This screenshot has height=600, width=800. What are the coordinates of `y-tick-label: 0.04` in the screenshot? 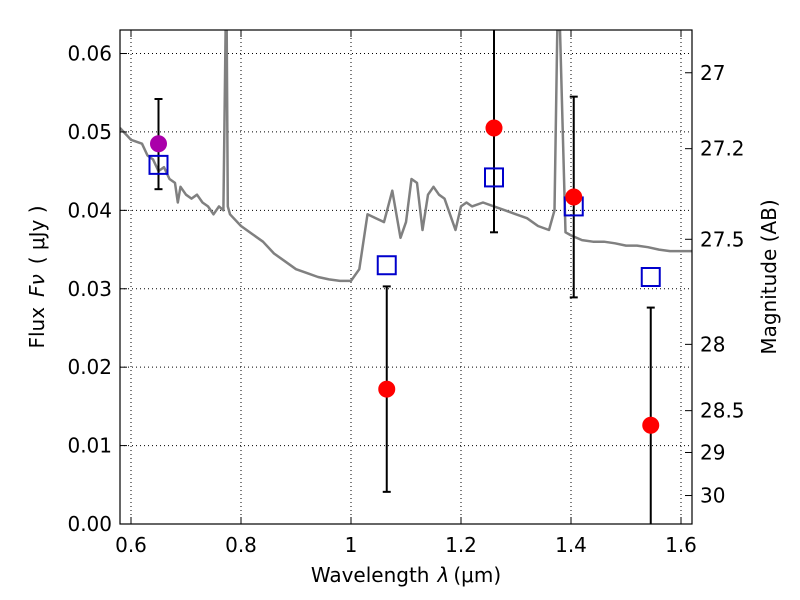 It's located at (89, 210).